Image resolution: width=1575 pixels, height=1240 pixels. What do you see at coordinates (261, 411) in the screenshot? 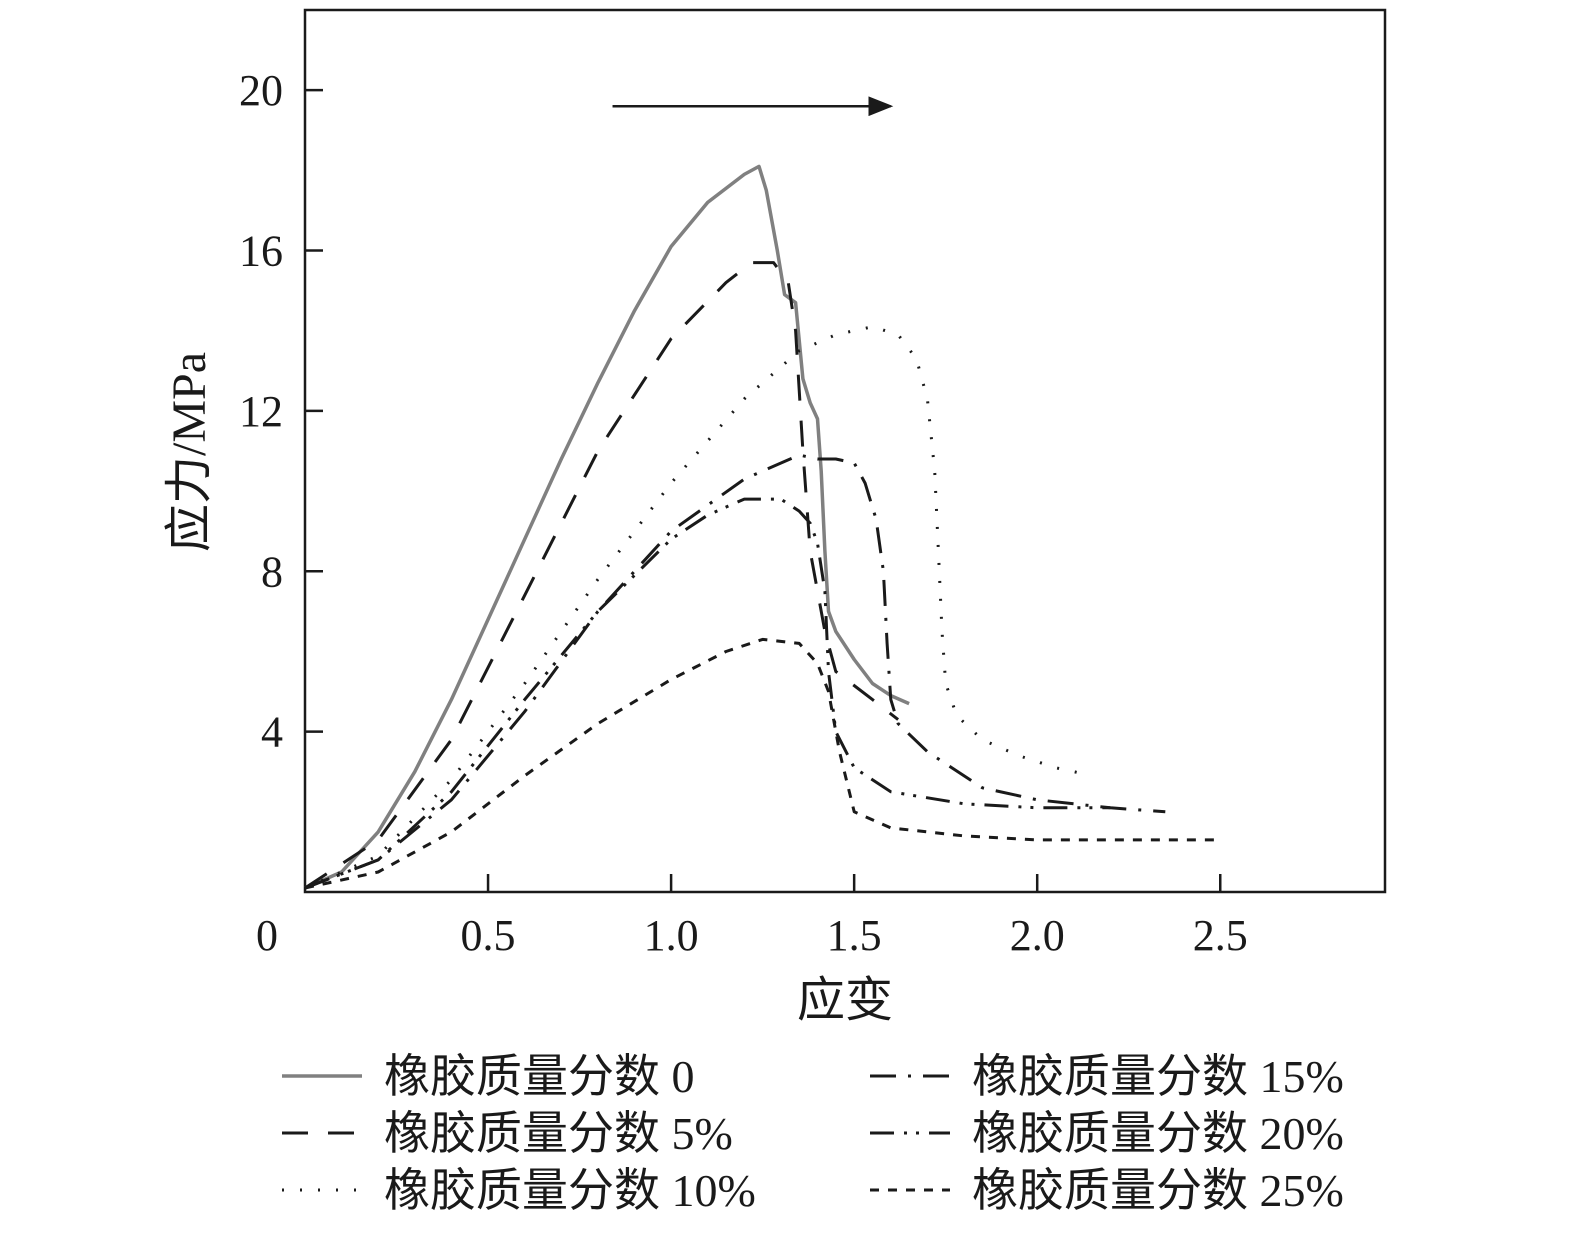
I see `y-tick-label: 12` at bounding box center [261, 411].